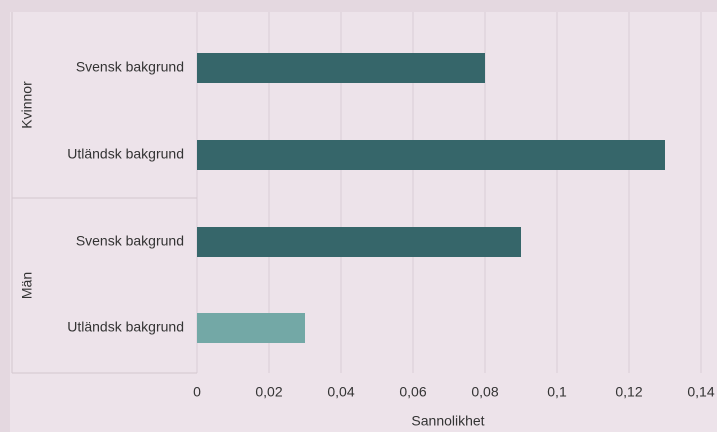  Describe the element at coordinates (27, 105) in the screenshot. I see `group-label-0: Kvinnor` at that location.